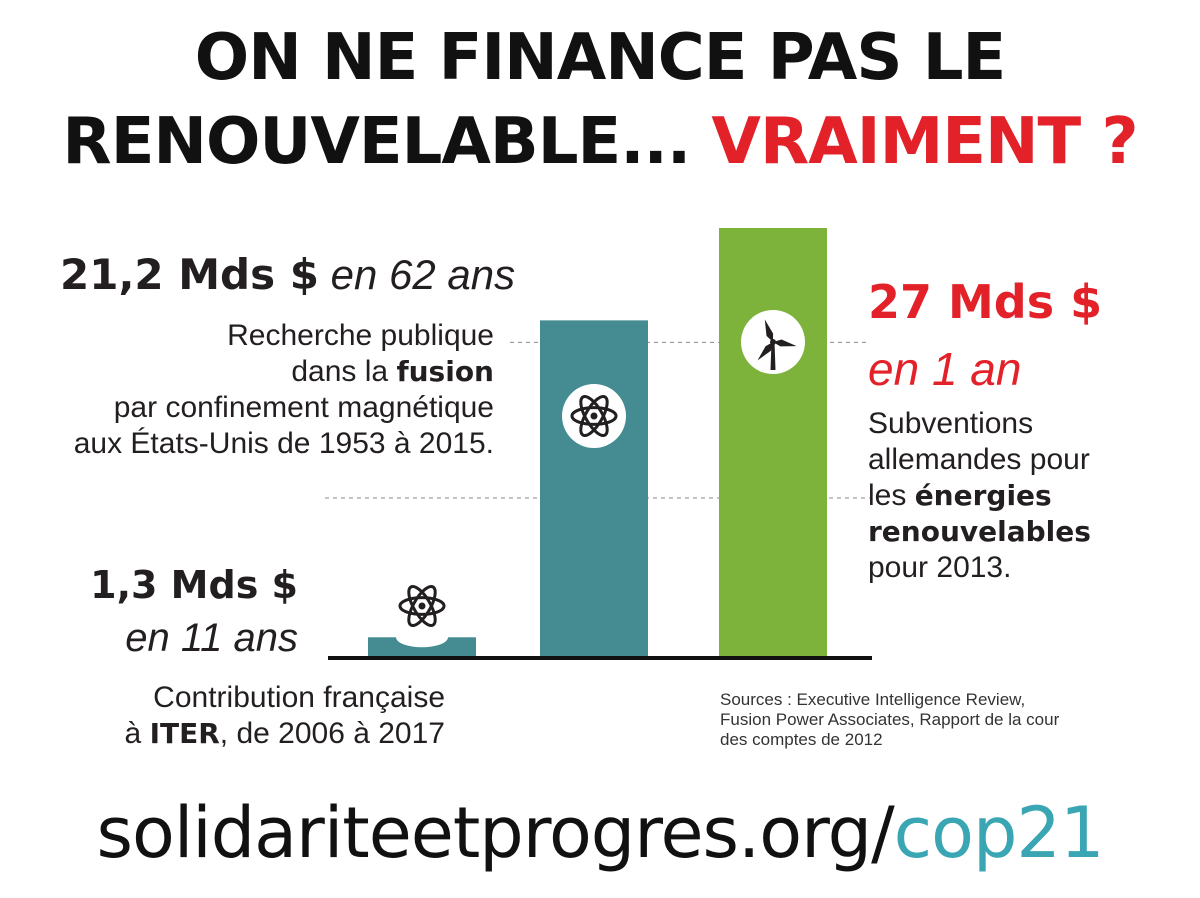  Describe the element at coordinates (495, 833) in the screenshot. I see `url-main: solidariteetprogres.org/` at that location.